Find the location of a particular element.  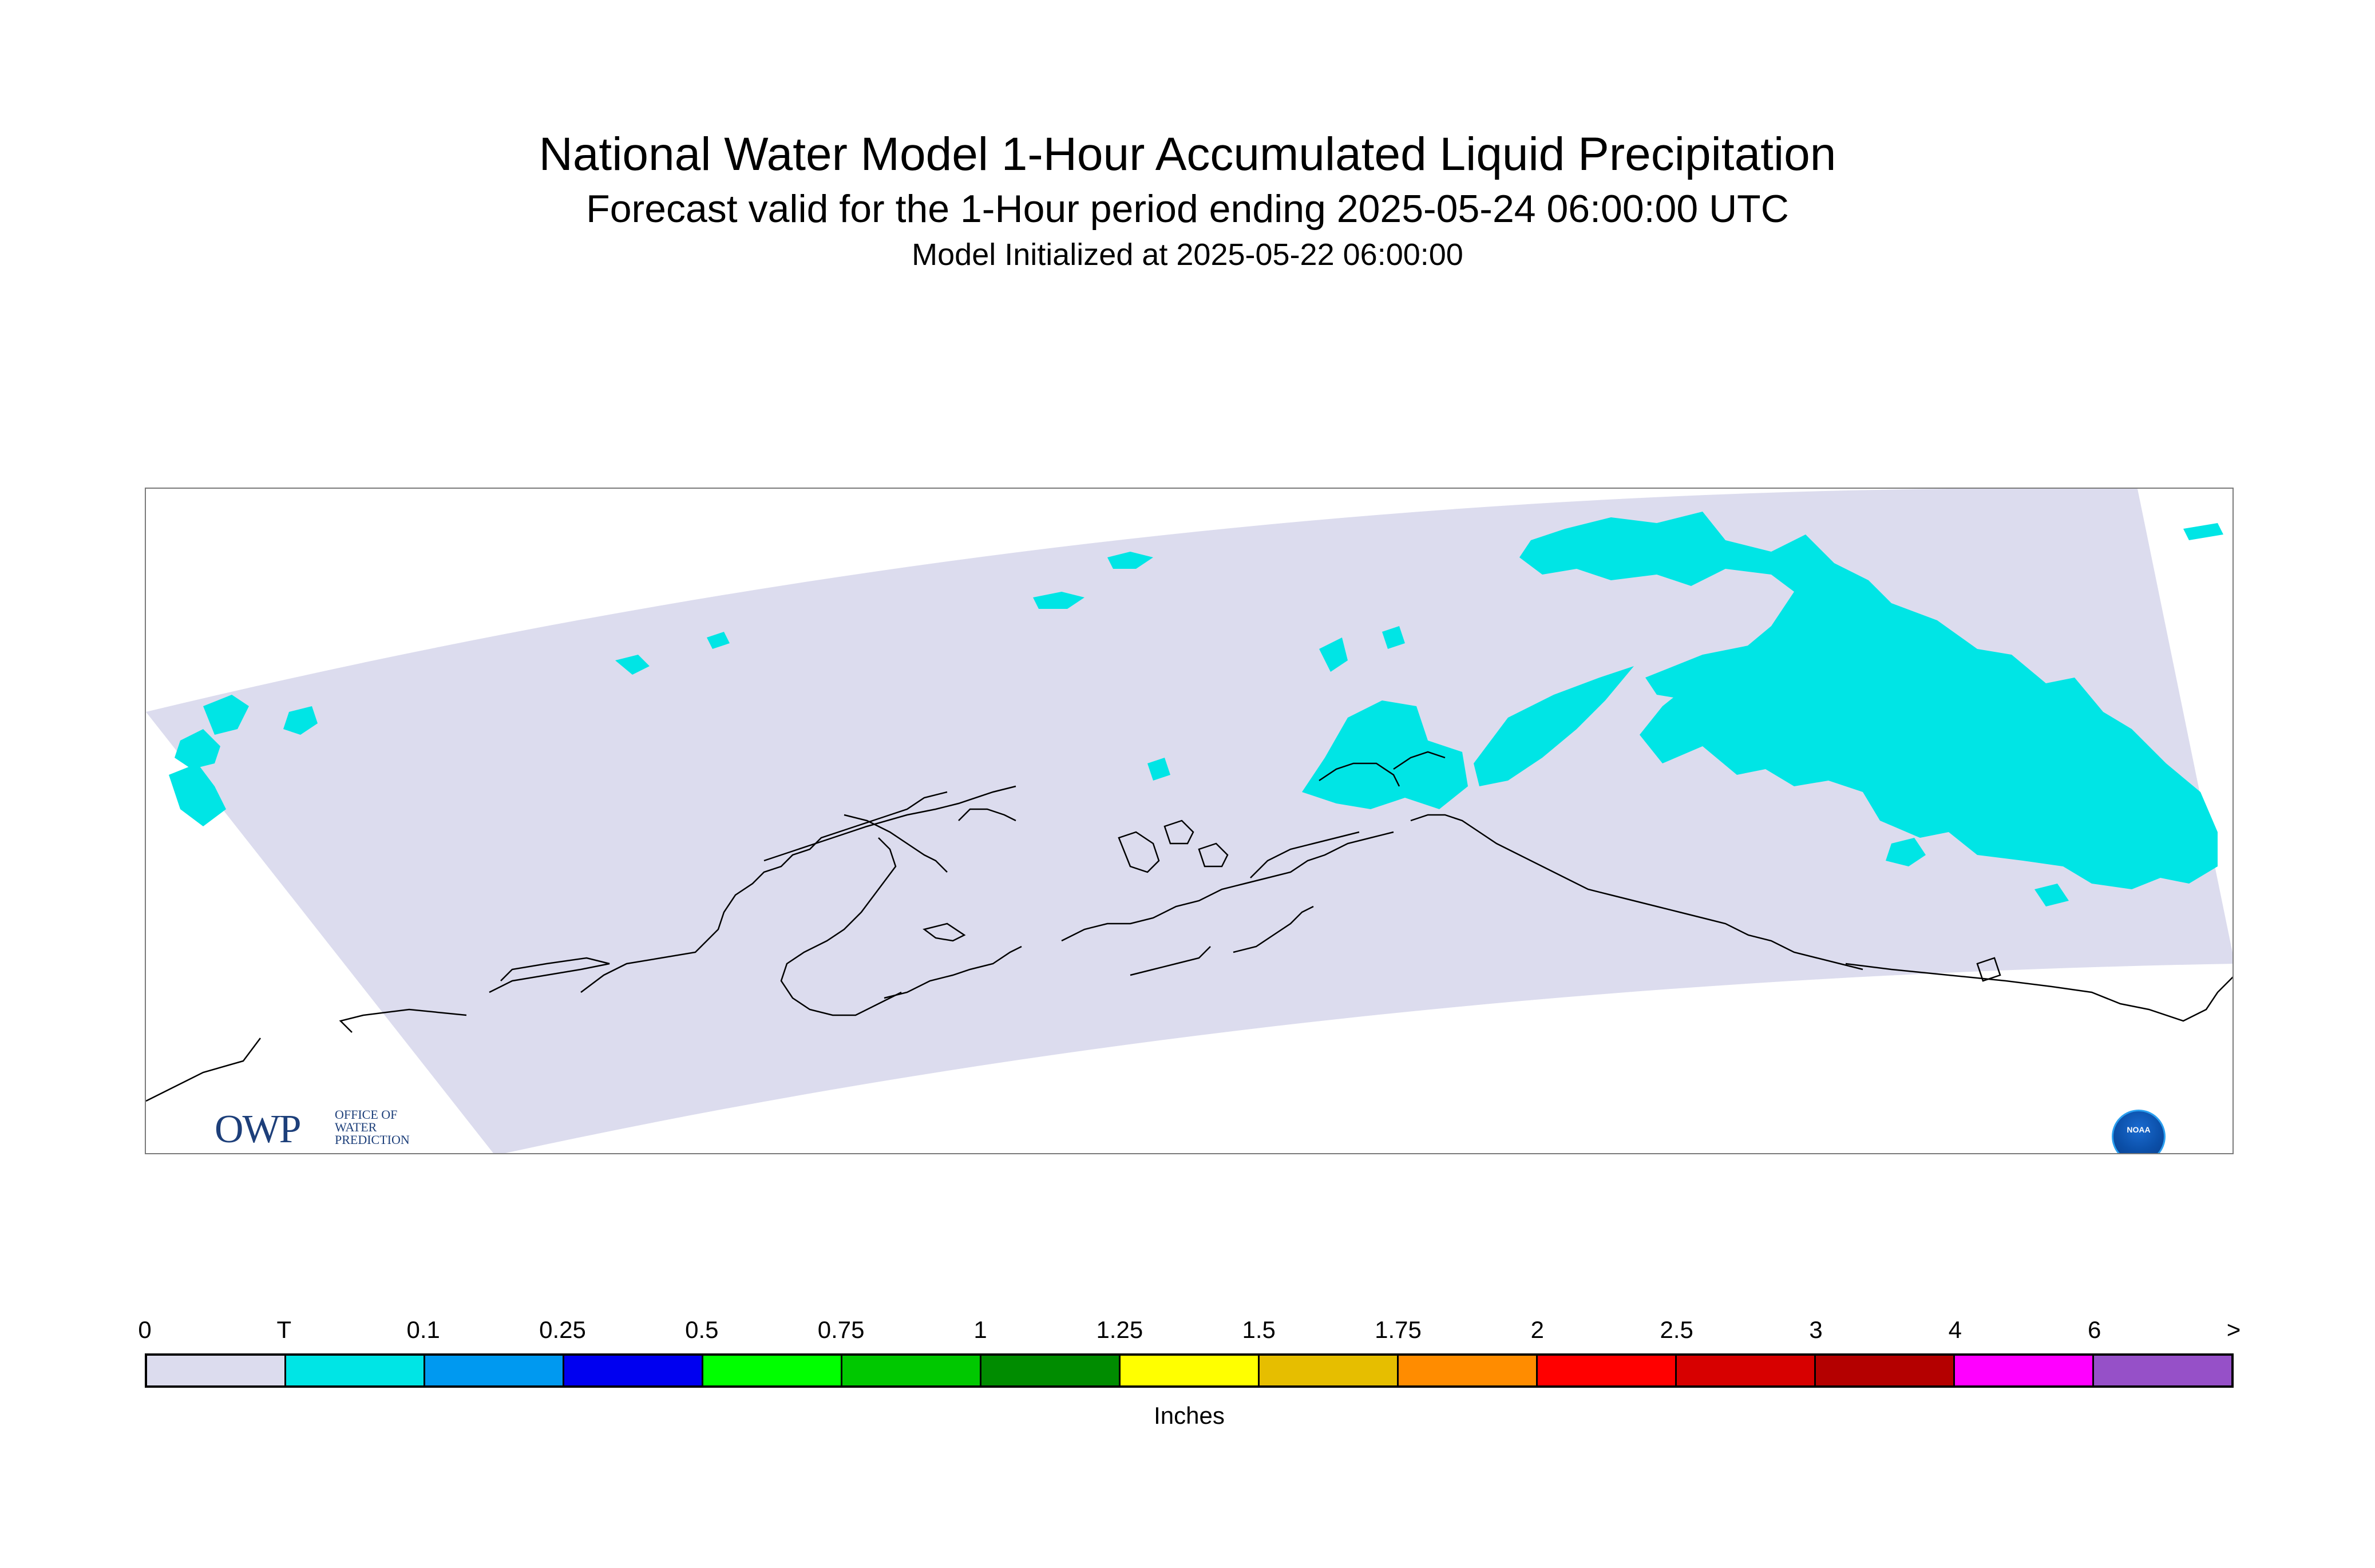

legend-label: 1.25 is located at coordinates (1119, 1329).